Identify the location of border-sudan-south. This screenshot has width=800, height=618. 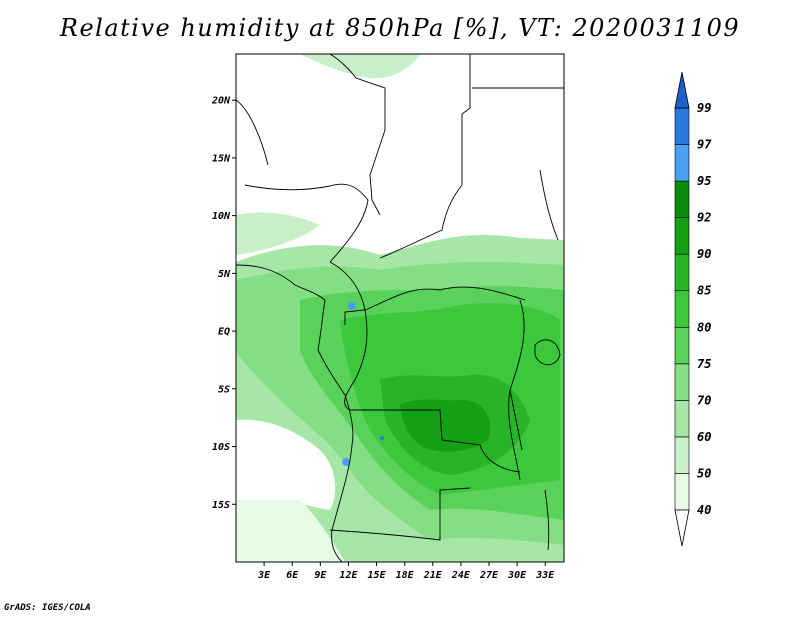
(518, 164).